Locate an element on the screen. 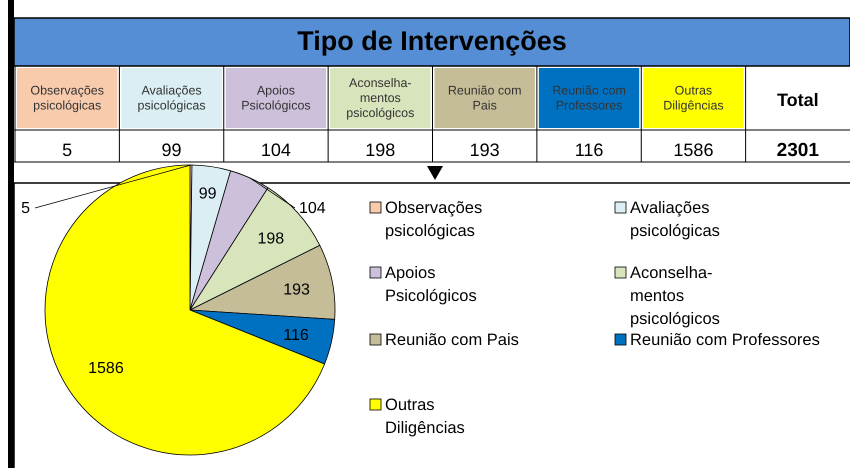 This screenshot has height=468, width=850. data-label: 116 is located at coordinates (296, 335).